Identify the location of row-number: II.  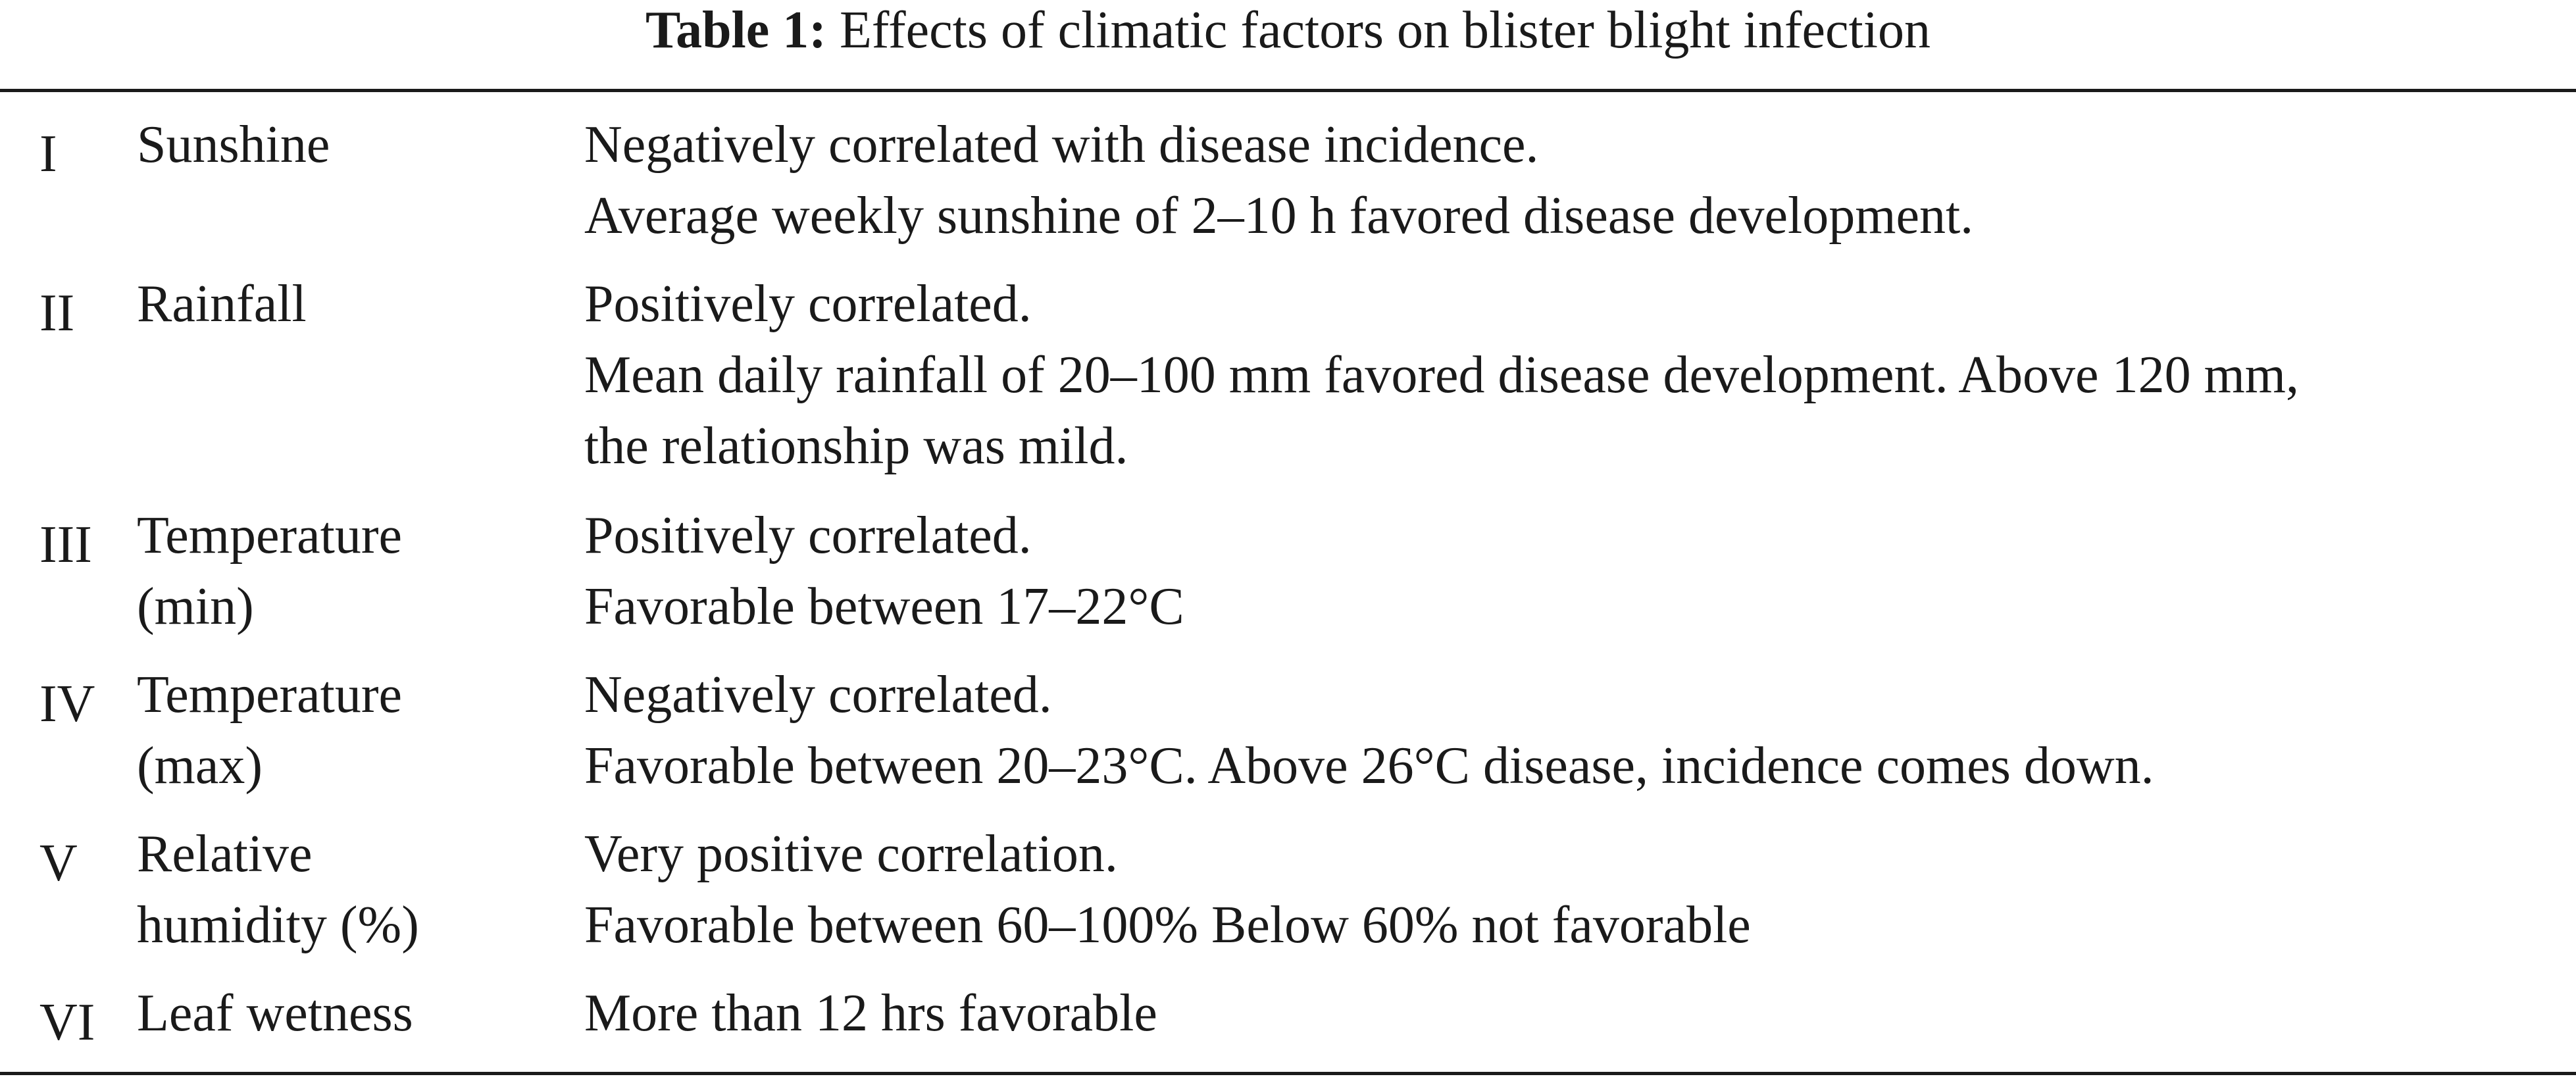
(57, 313).